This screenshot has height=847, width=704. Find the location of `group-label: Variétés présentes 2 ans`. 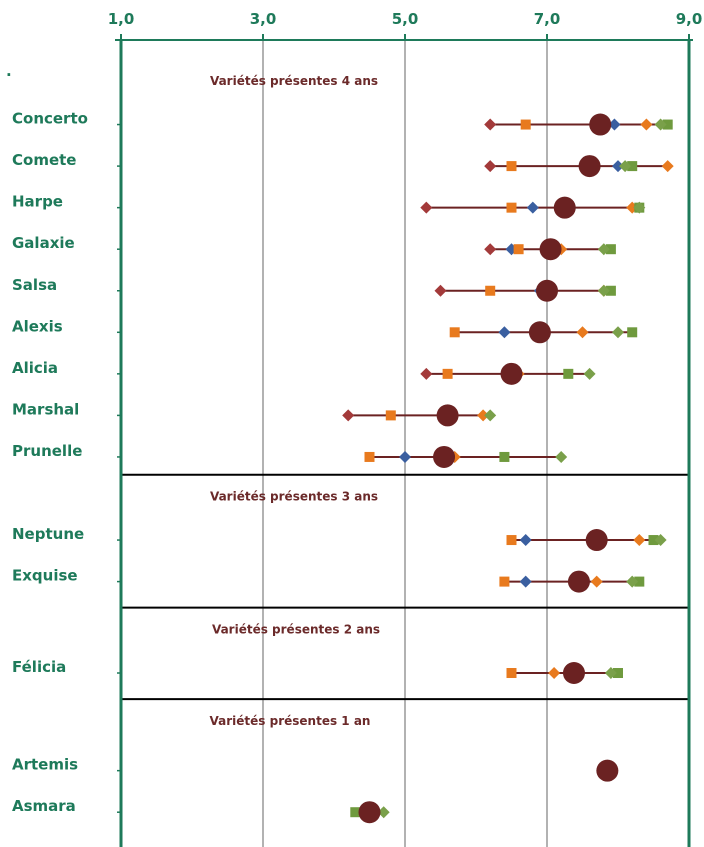

group-label: Variétés présentes 2 ans is located at coordinates (296, 629).